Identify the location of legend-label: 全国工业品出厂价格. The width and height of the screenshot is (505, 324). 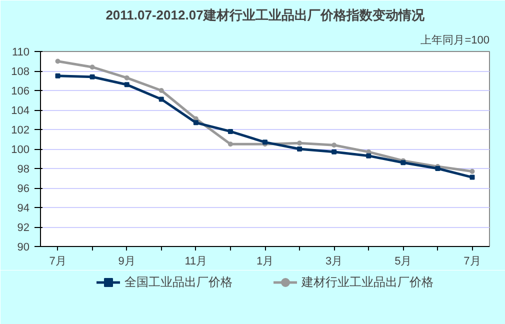
(178, 282).